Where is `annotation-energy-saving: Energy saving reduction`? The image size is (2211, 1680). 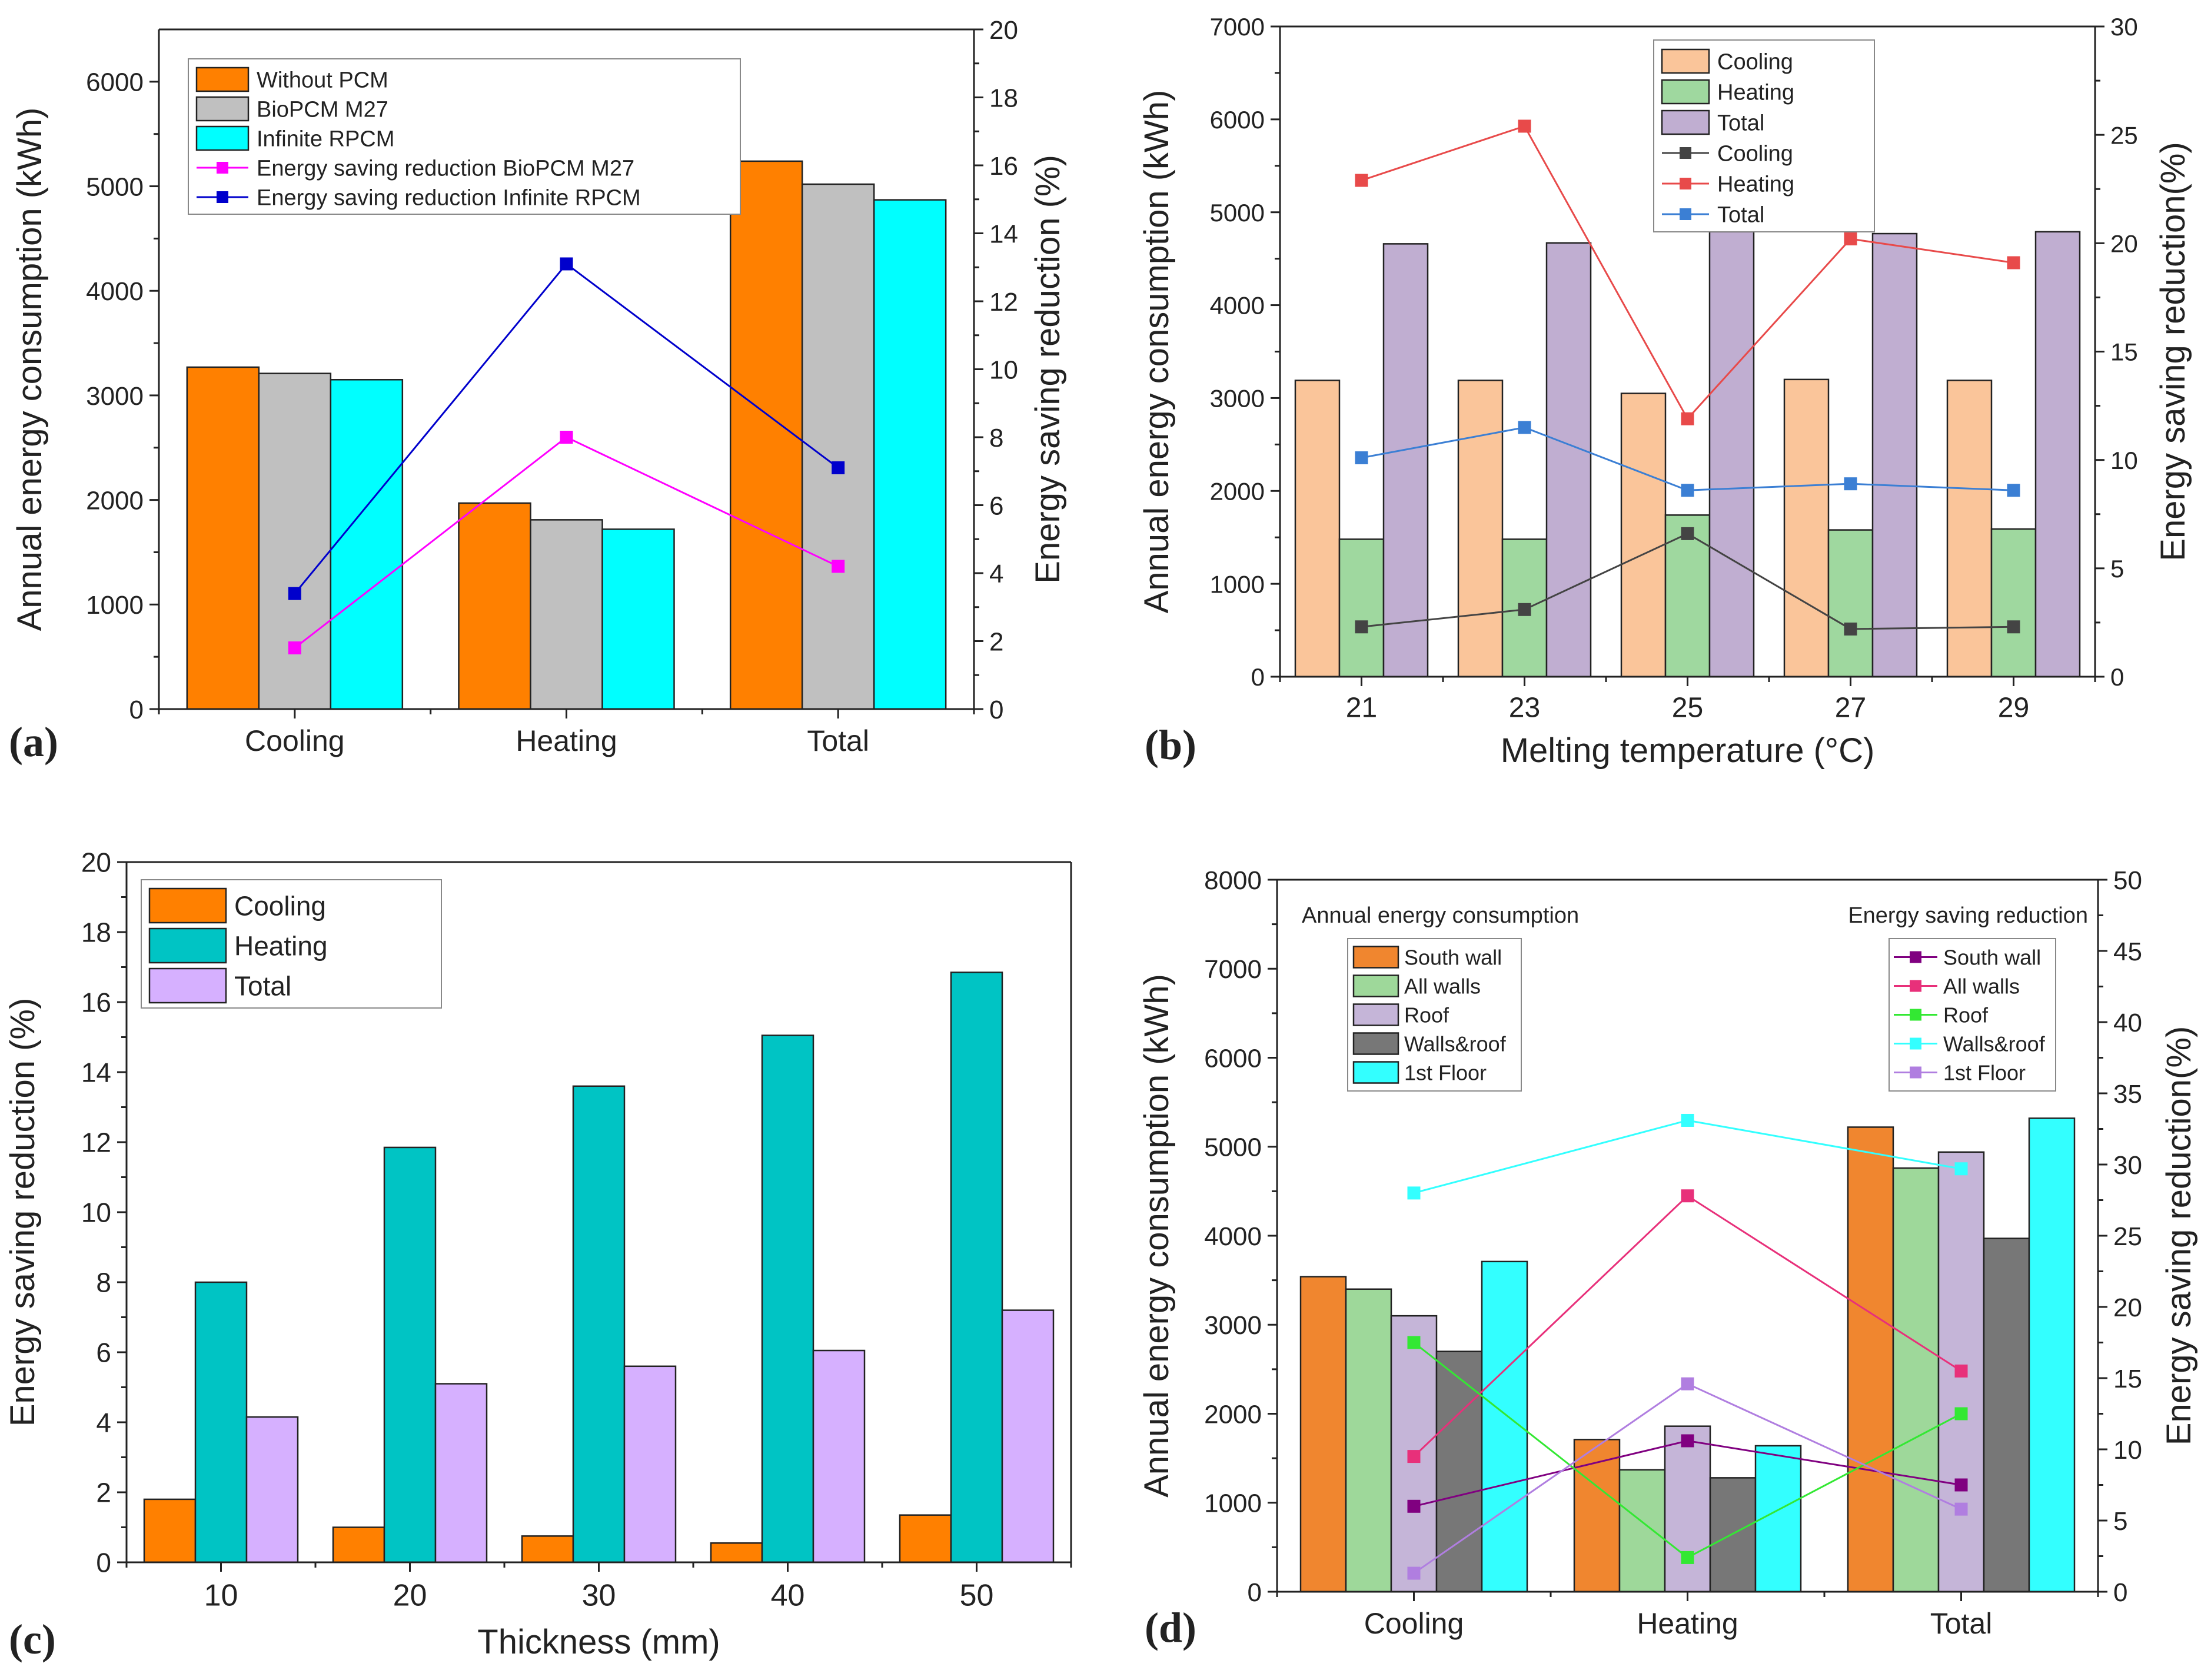 annotation-energy-saving: Energy saving reduction is located at coordinates (1968, 915).